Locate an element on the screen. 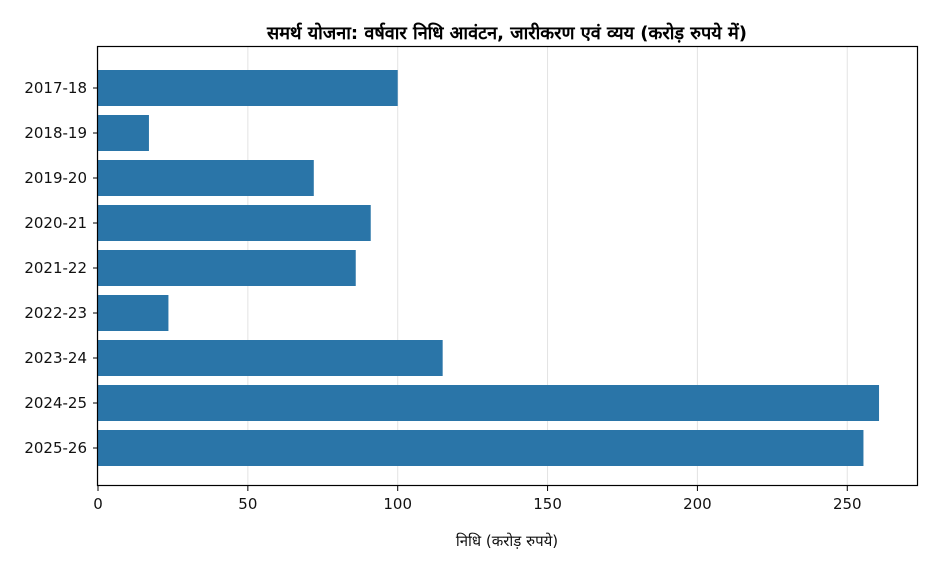 Image resolution: width=936 pixels, height=572 pixels. x-axis-ticks: 0 50 100 150 200 250 is located at coordinates (477, 499).